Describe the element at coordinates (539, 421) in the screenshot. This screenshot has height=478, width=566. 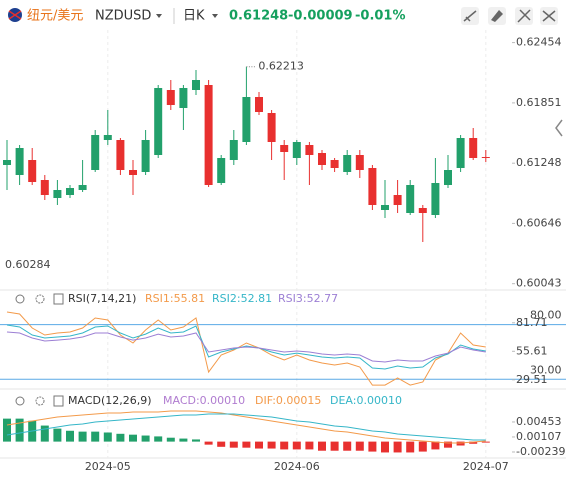
I see `y-tick-label: 0.00453` at that location.